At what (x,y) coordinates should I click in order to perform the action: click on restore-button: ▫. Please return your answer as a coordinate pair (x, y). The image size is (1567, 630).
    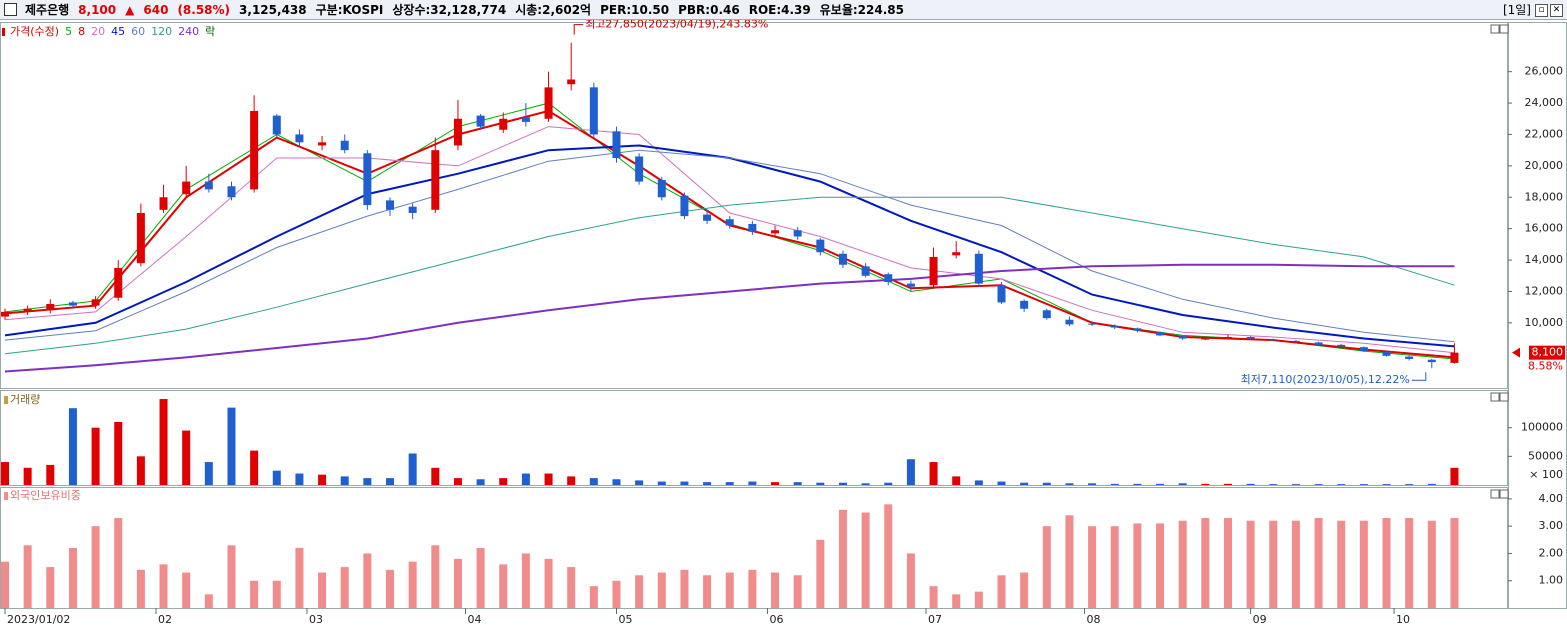
    Looking at the image, I should click on (1541, 10).